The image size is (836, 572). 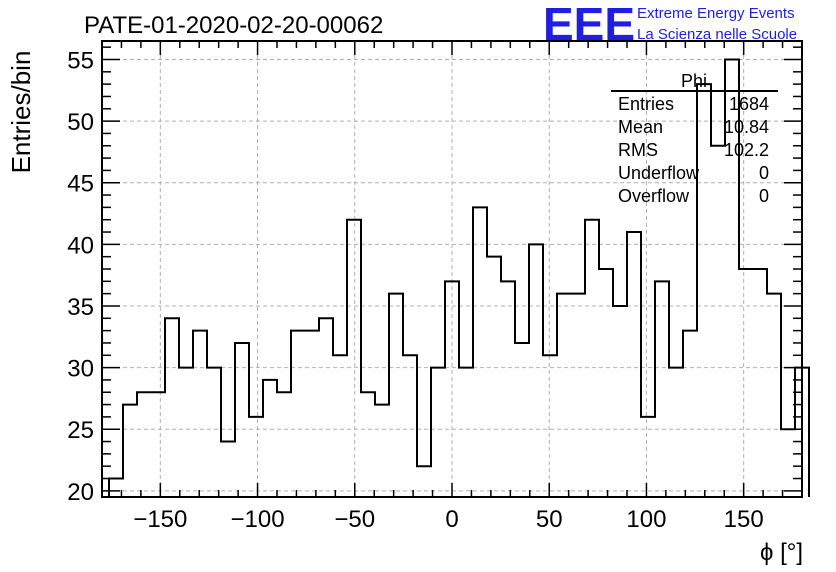 I want to click on logo-line1: Extreme Energy Events, so click(x=716, y=13).